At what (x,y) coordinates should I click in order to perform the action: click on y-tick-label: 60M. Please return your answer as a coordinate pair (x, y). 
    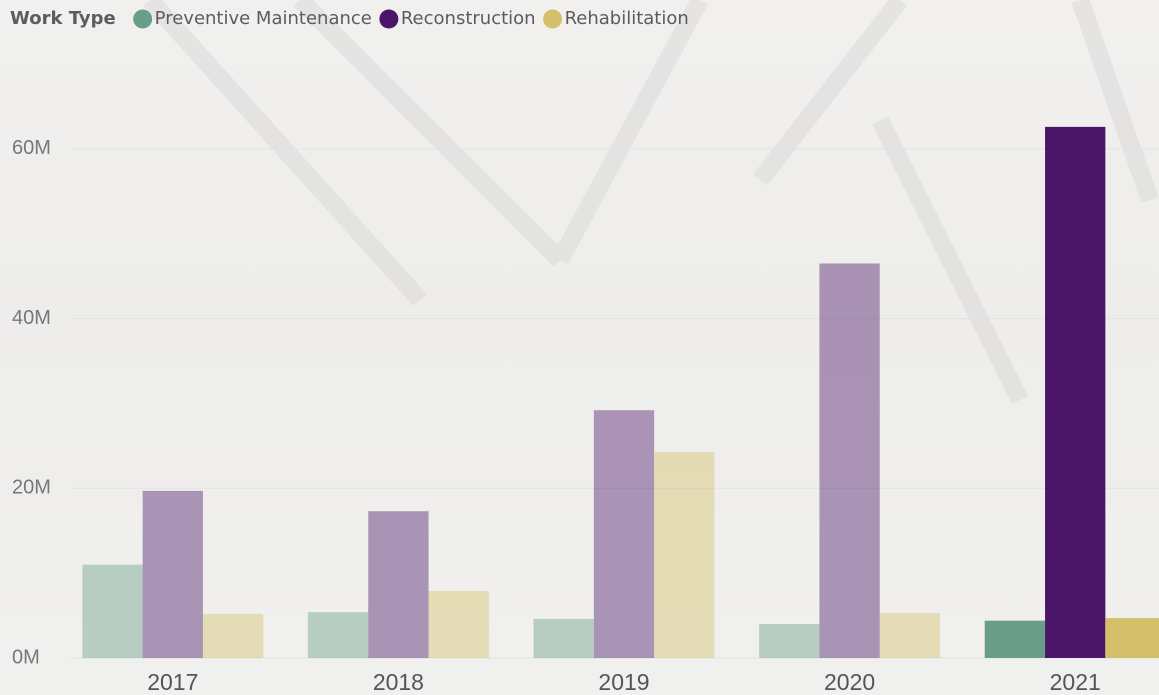
    Looking at the image, I should click on (31, 148).